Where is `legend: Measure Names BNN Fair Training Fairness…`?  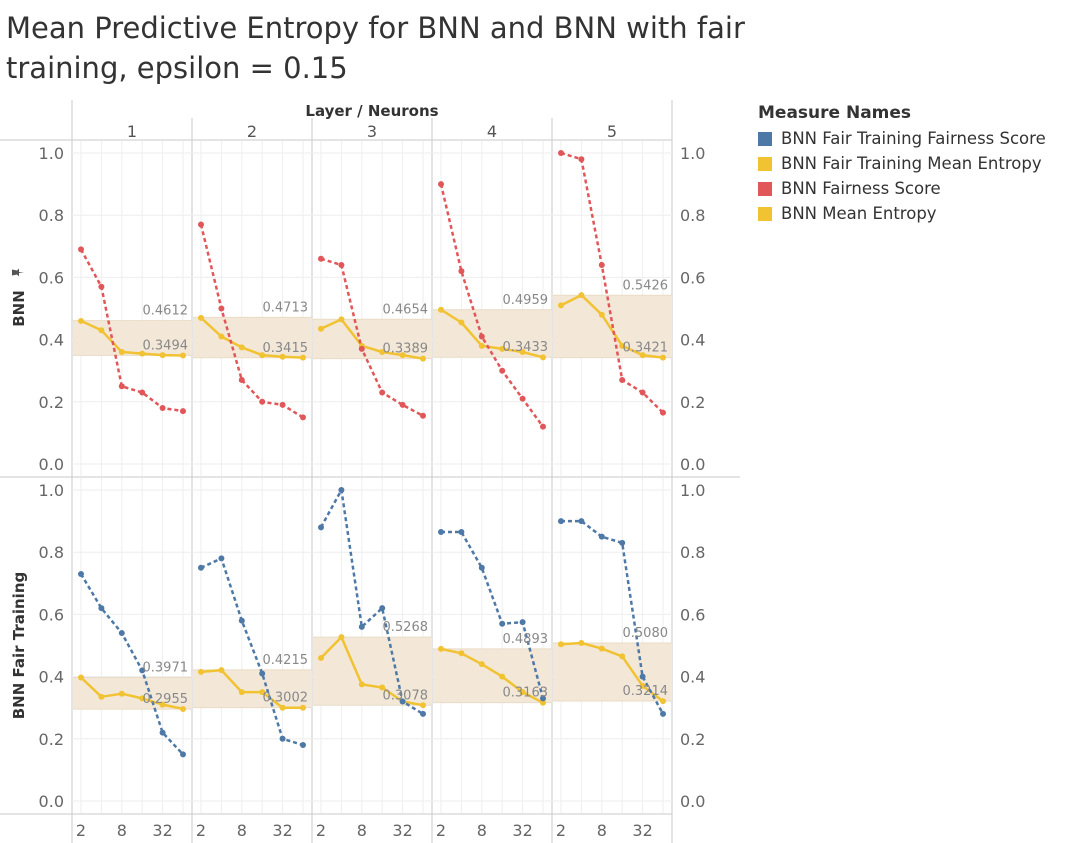
legend: Measure Names BNN Fair Training Fairness… is located at coordinates (902, 164).